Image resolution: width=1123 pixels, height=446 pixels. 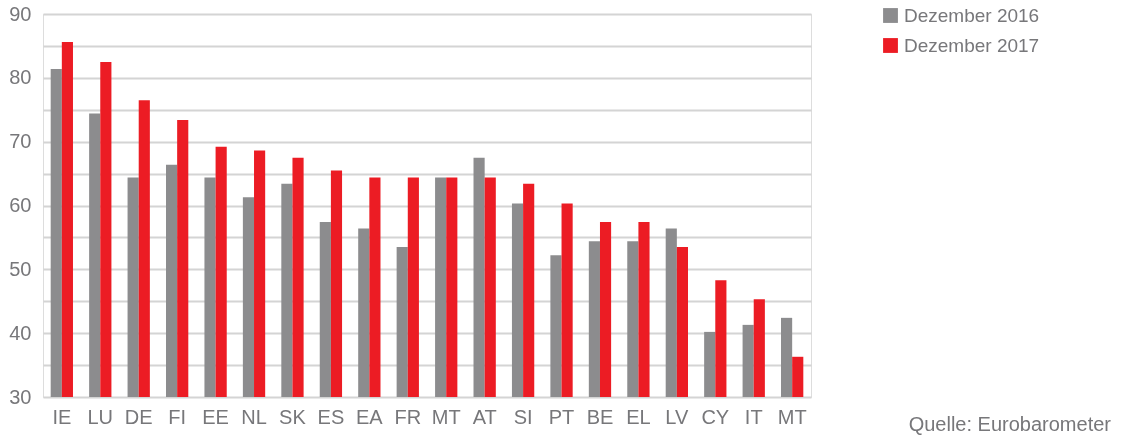 I want to click on y-tick-label: 80, so click(x=20, y=77).